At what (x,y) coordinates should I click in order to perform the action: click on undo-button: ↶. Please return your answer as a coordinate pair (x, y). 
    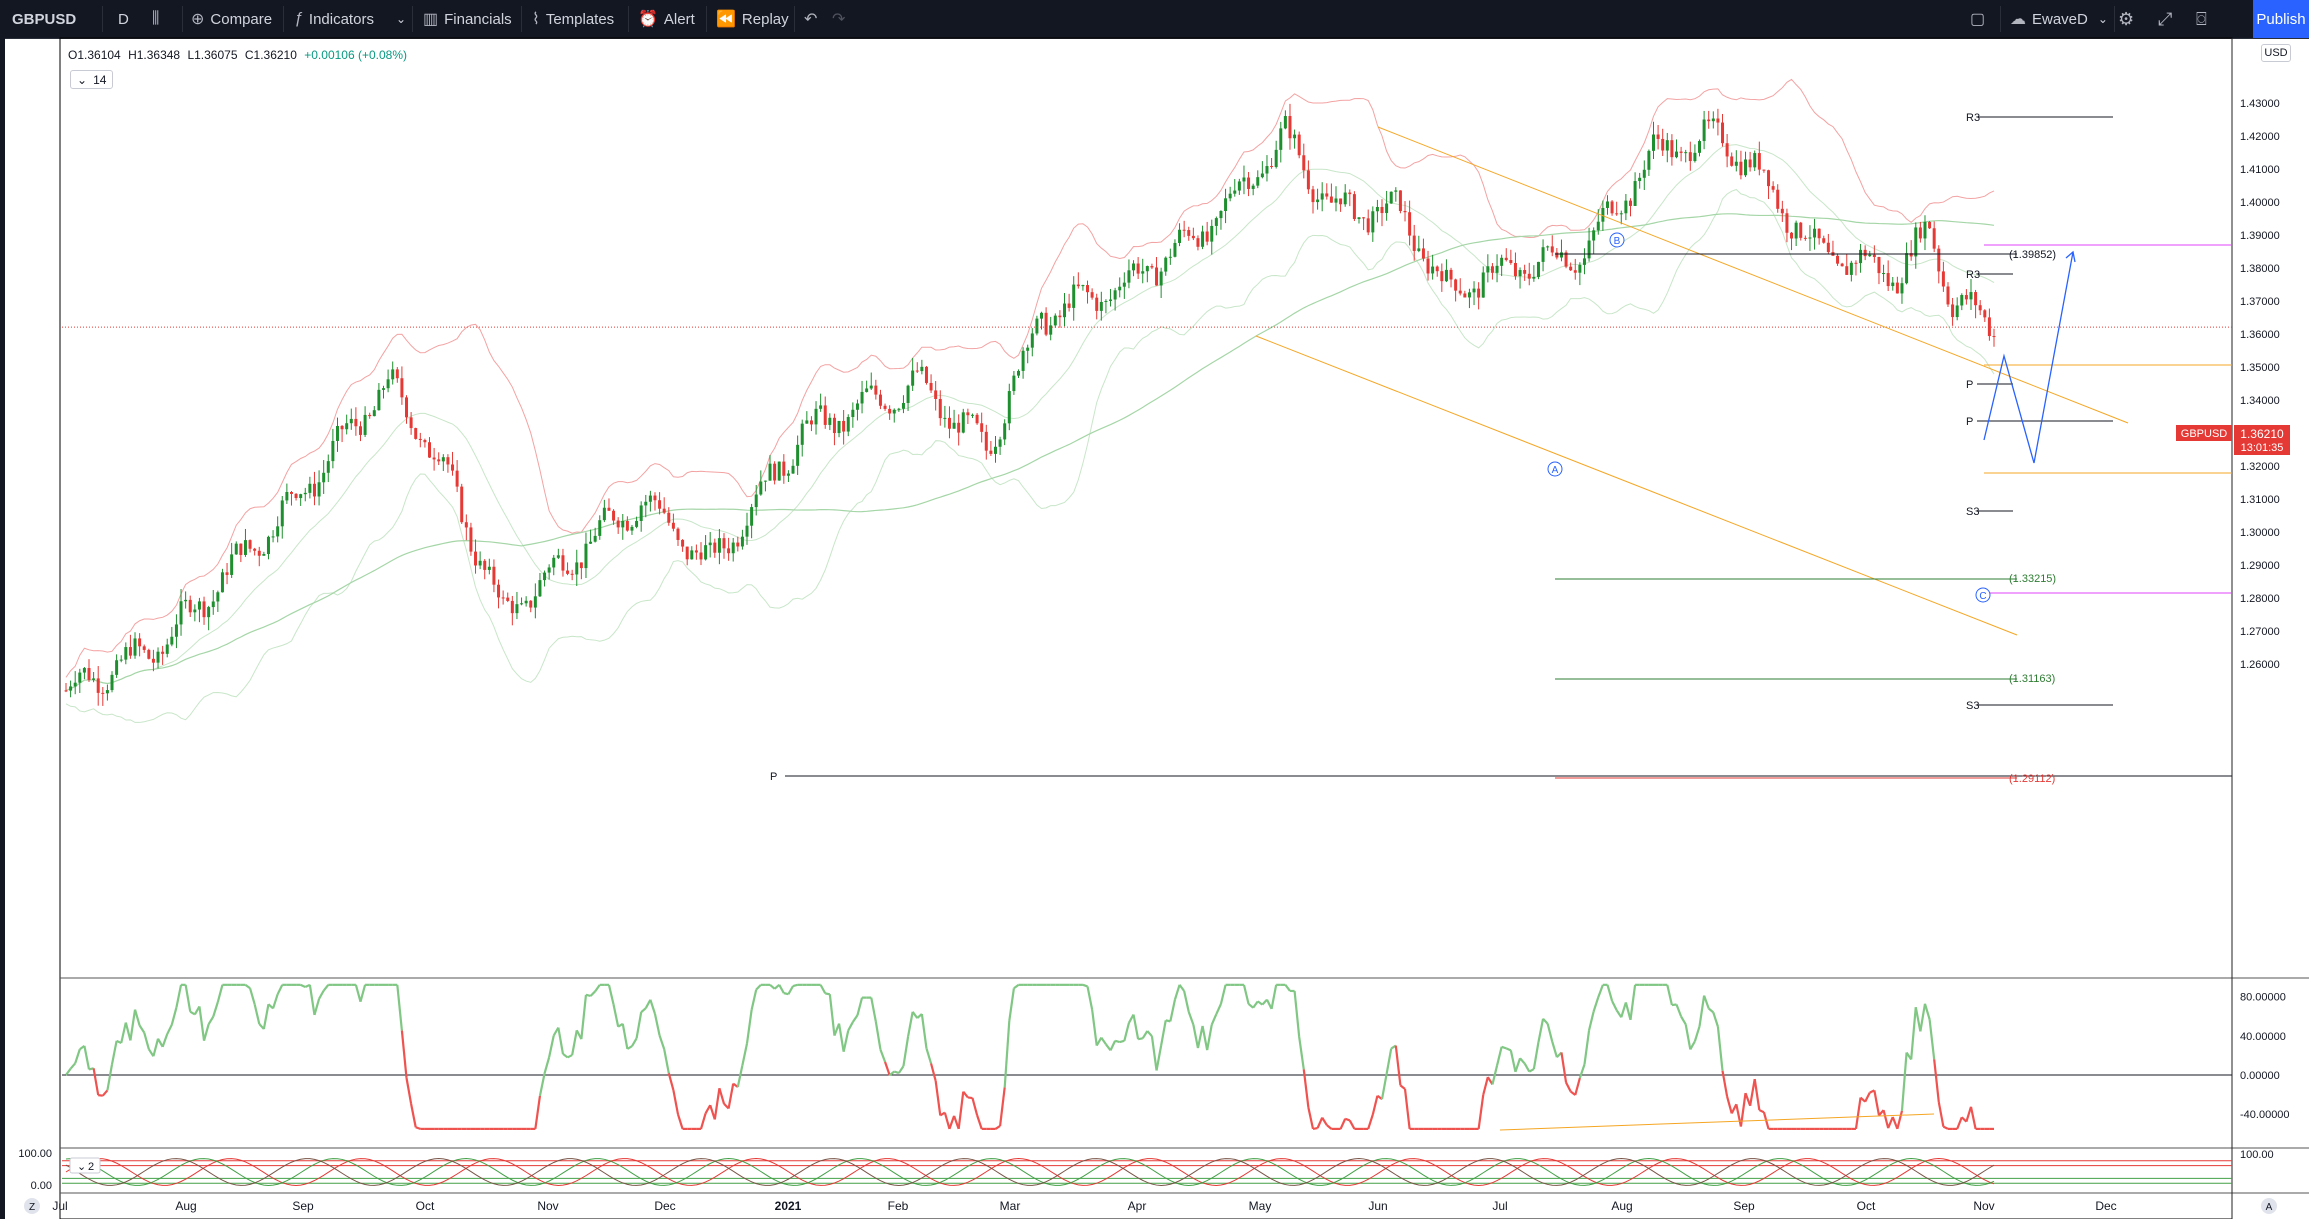
    Looking at the image, I should click on (813, 19).